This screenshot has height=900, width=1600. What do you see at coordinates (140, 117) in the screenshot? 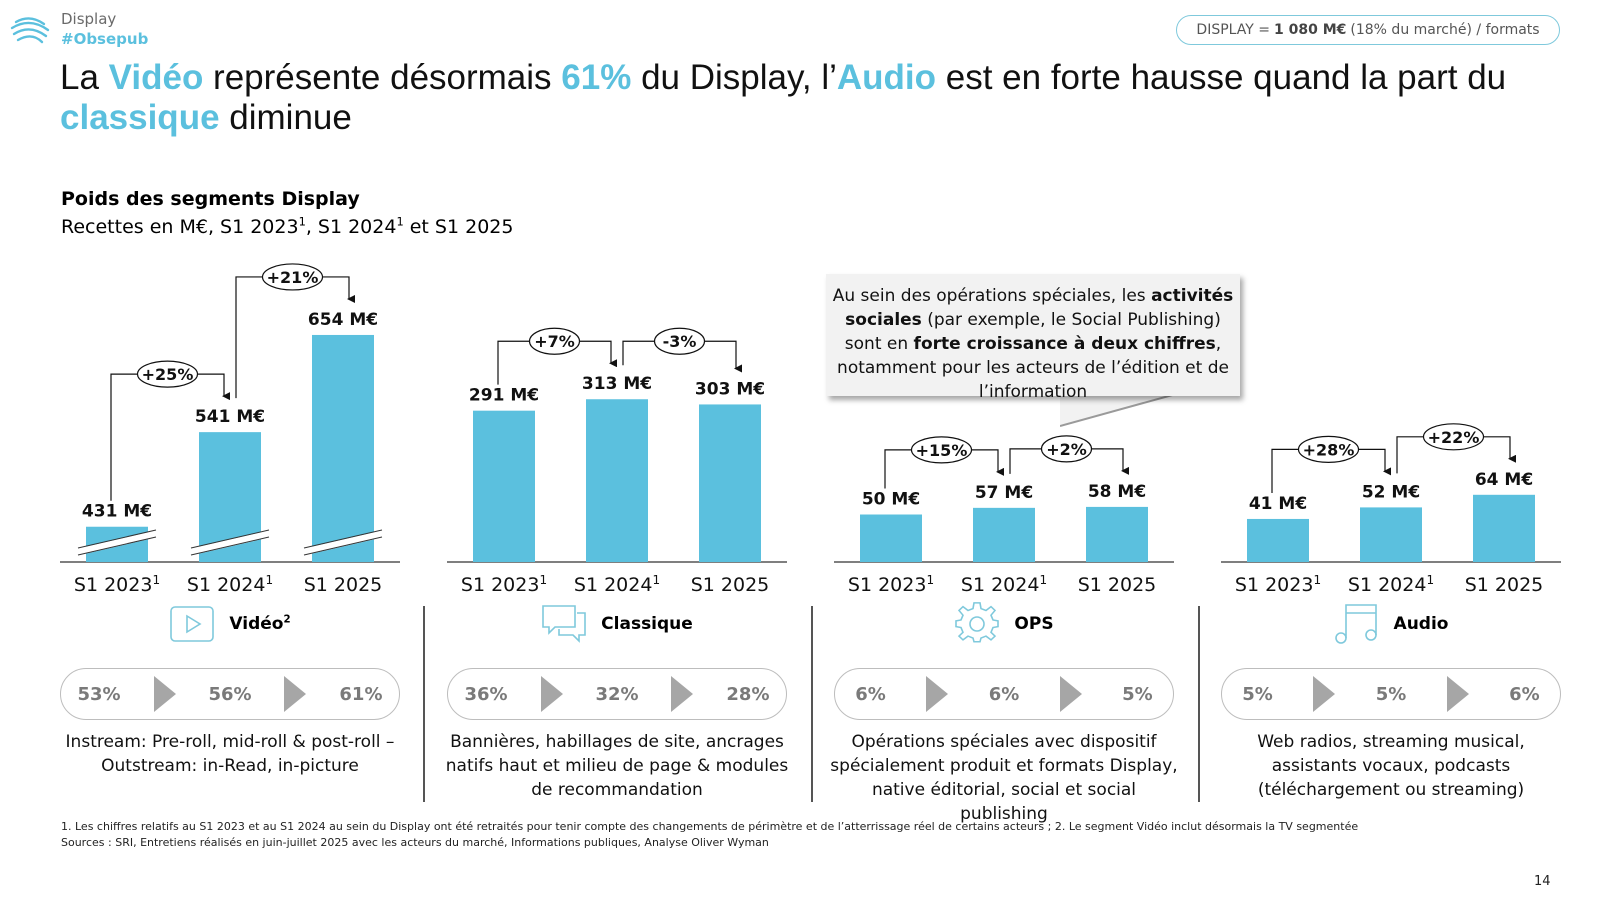
I see `title-highlight: classique` at bounding box center [140, 117].